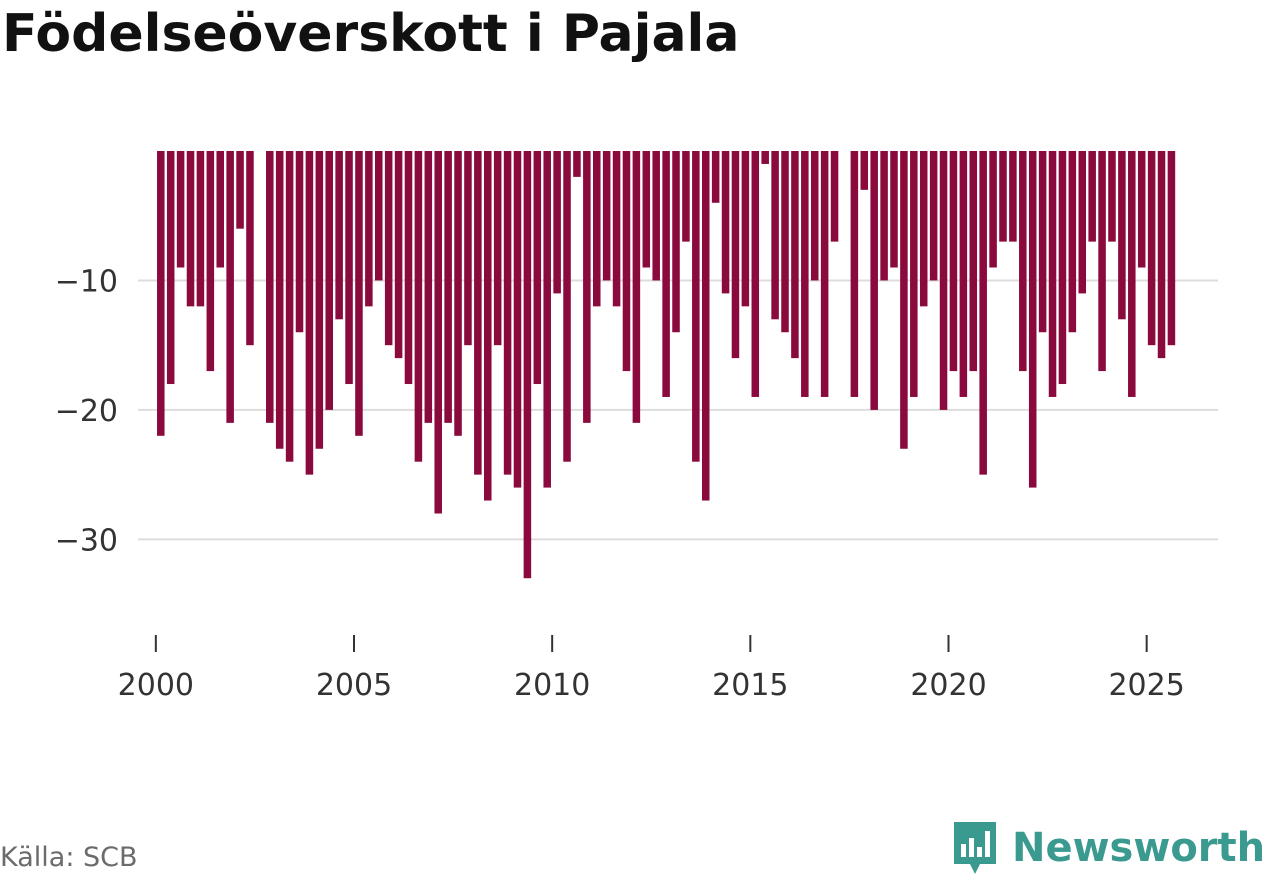 The image size is (1262, 879). Describe the element at coordinates (86, 281) in the screenshot. I see `y-tick-label: −10` at that location.